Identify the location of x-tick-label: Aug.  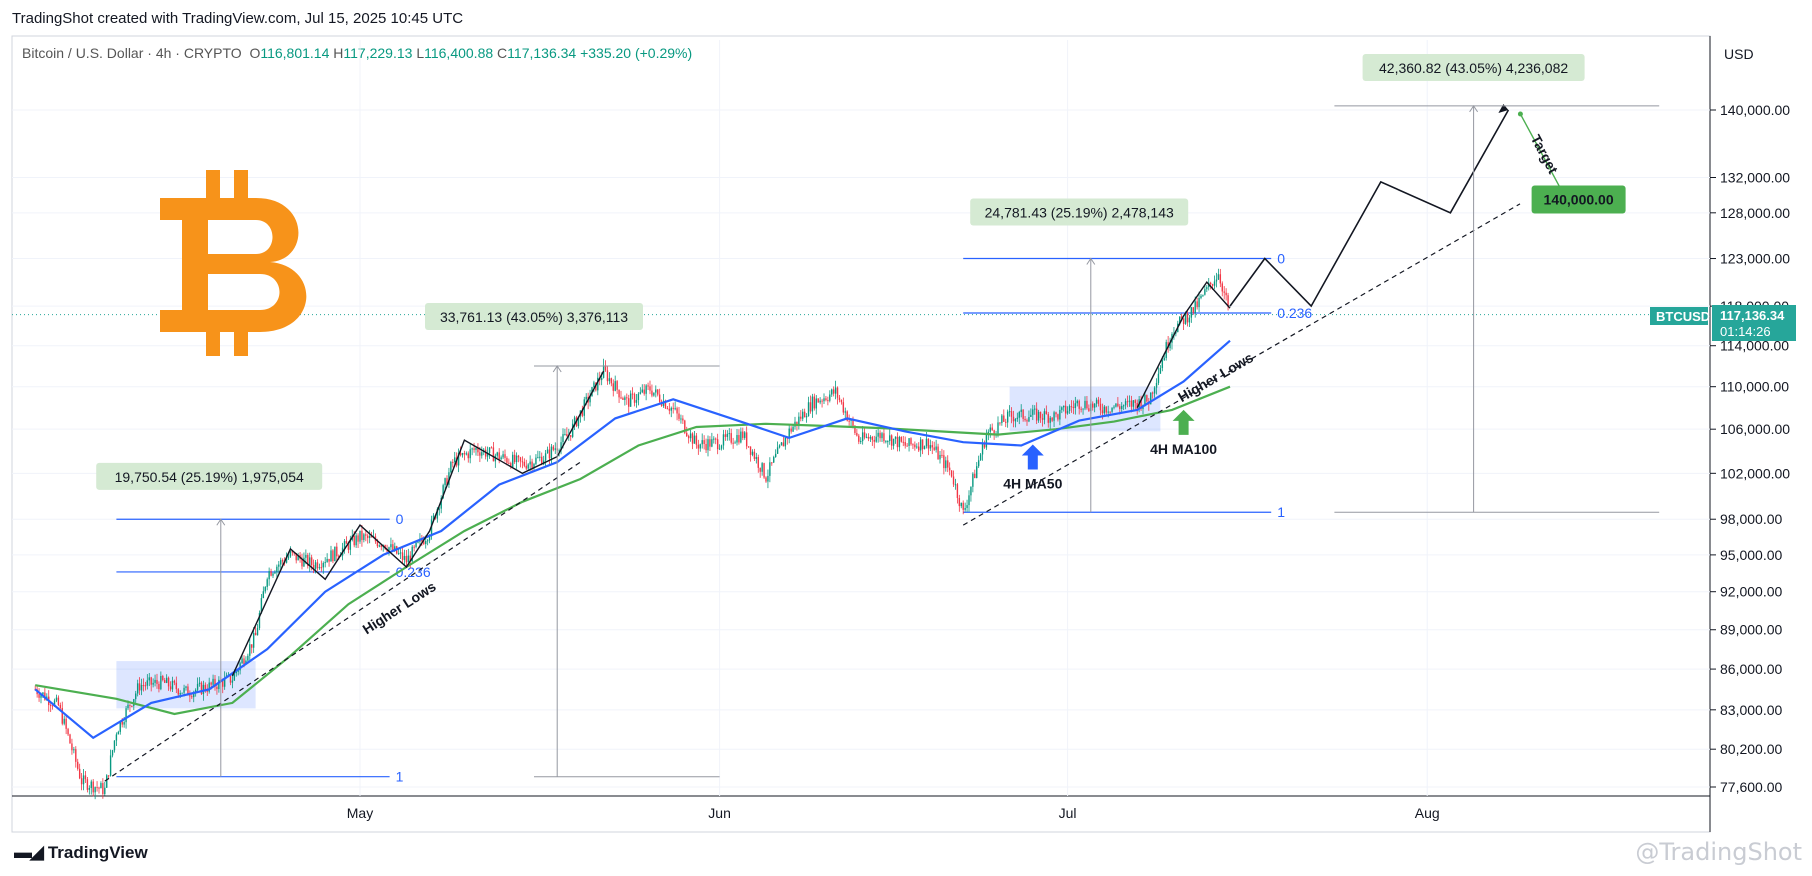
(1427, 813).